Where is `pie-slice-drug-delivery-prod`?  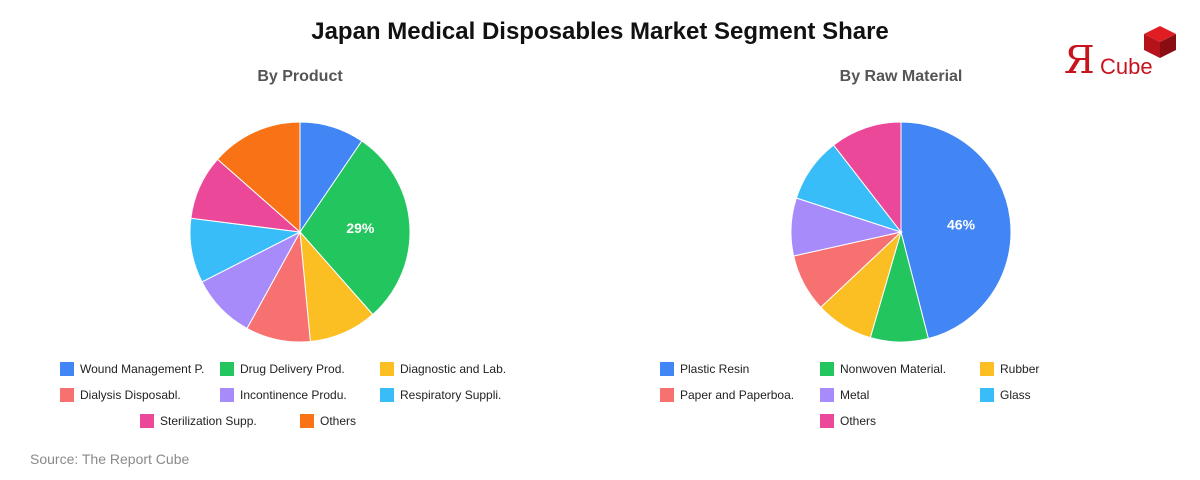
pie-slice-drug-delivery-prod is located at coordinates (355, 228).